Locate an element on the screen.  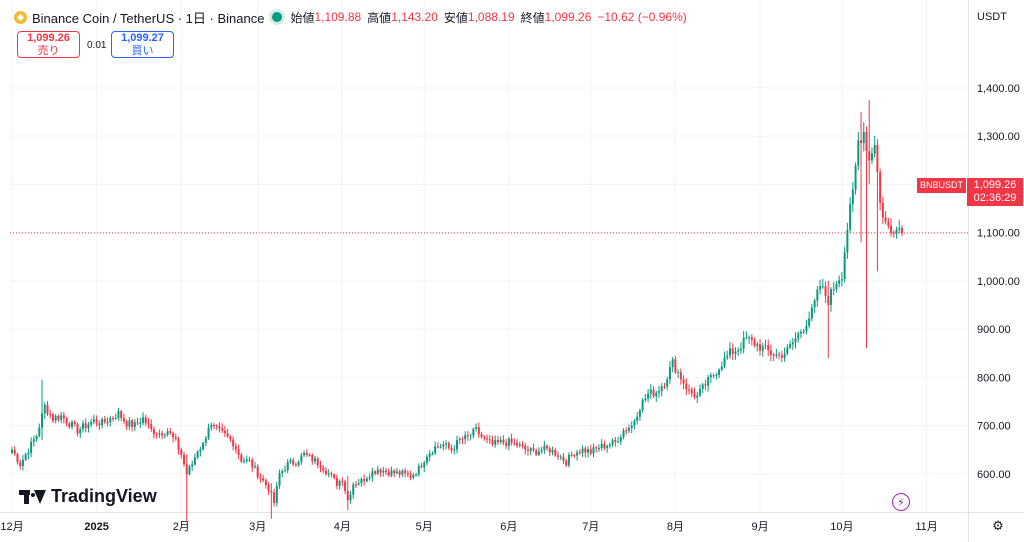
sell-button: 1,099.26 売り is located at coordinates (48, 44).